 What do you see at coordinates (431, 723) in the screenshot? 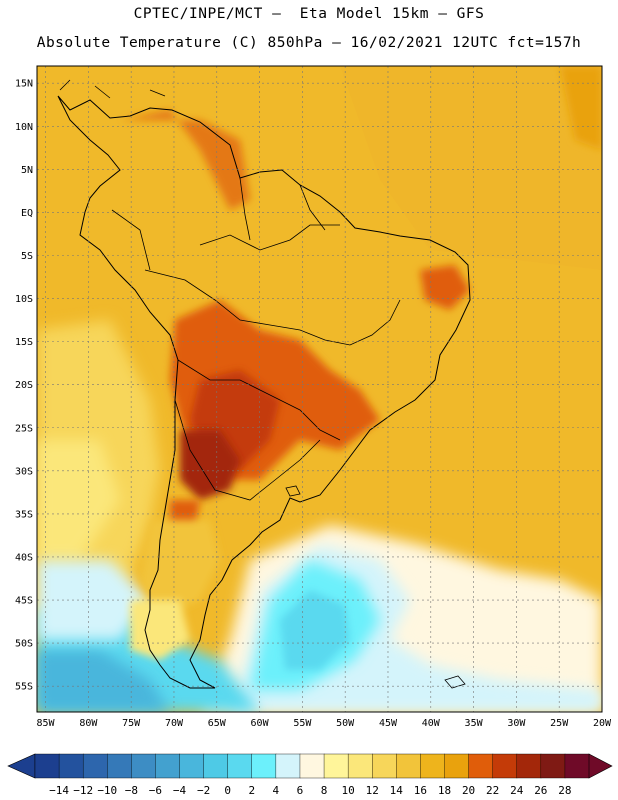
I see `lon-label: 40W` at bounding box center [431, 723].